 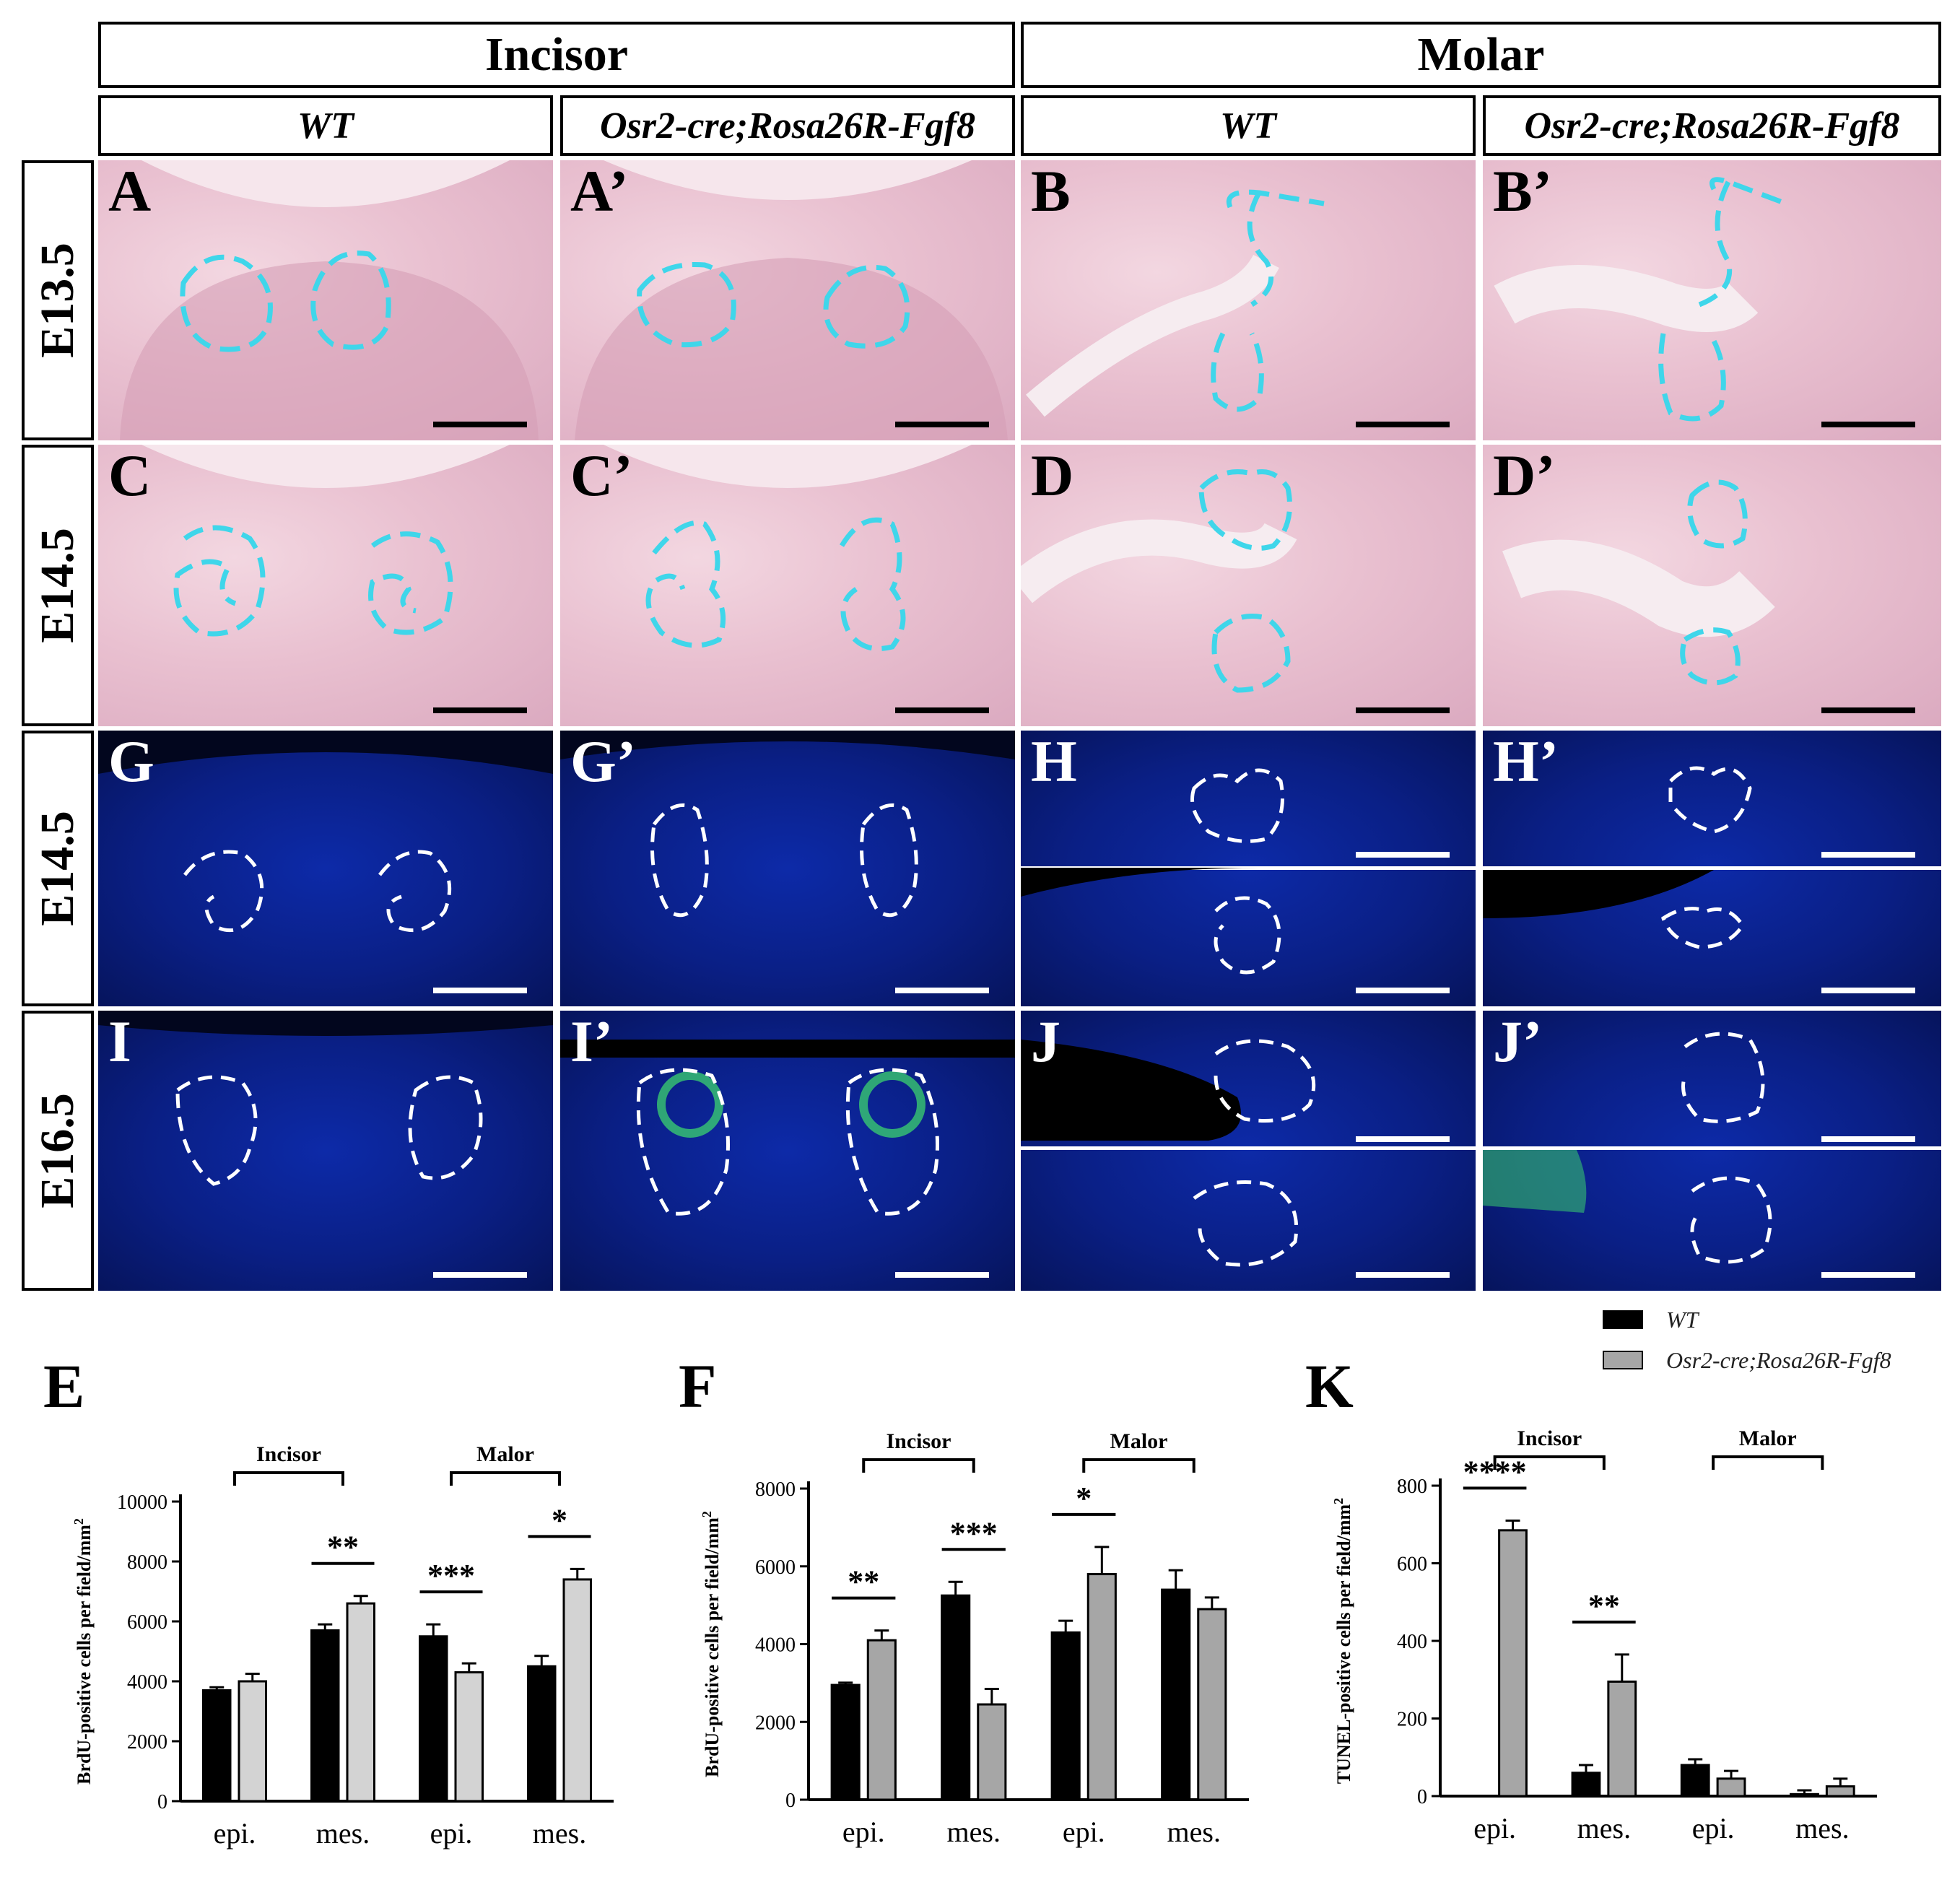 What do you see at coordinates (325, 586) in the screenshot?
I see `panel-c: C` at bounding box center [325, 586].